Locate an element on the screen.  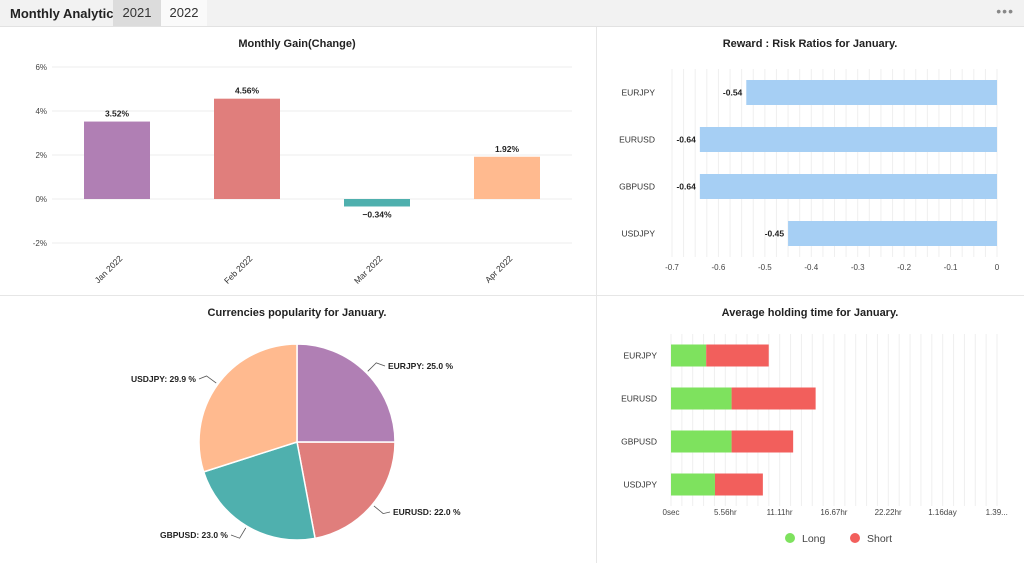
bar-eurjpy-long is located at coordinates (689, 355).